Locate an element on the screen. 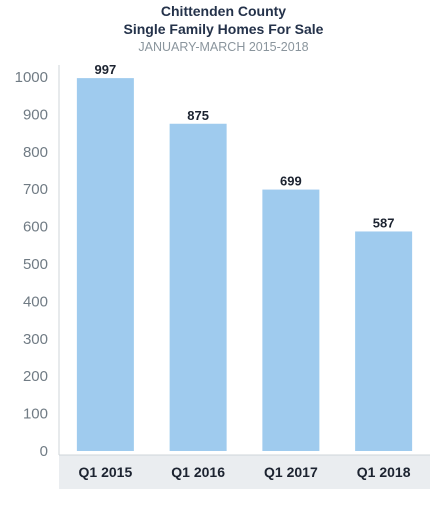 The image size is (447, 513). data-label: 699 is located at coordinates (291, 181).